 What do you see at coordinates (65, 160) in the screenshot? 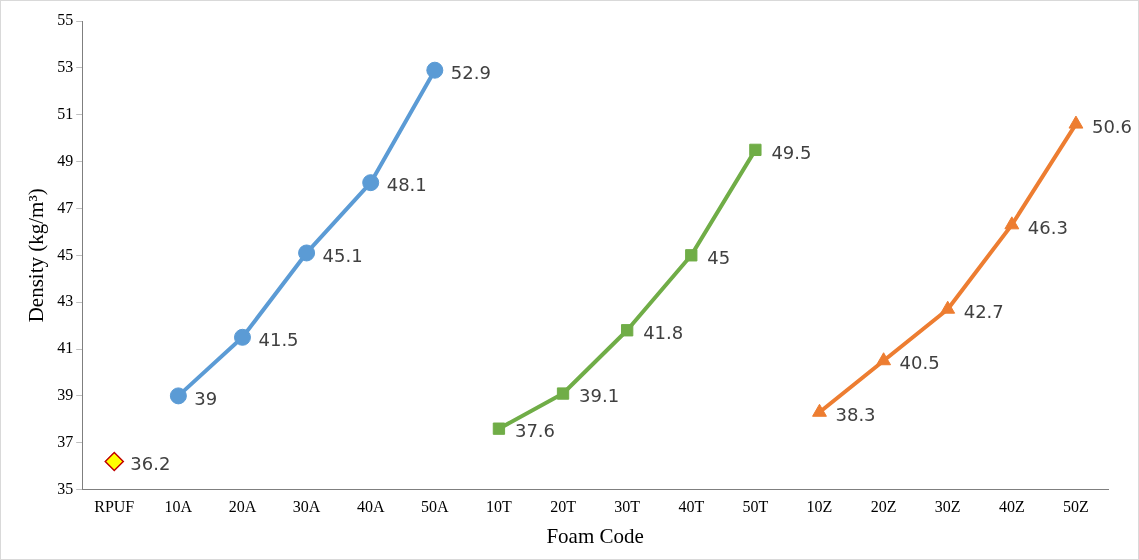
I see `y-tick-label: 49` at bounding box center [65, 160].